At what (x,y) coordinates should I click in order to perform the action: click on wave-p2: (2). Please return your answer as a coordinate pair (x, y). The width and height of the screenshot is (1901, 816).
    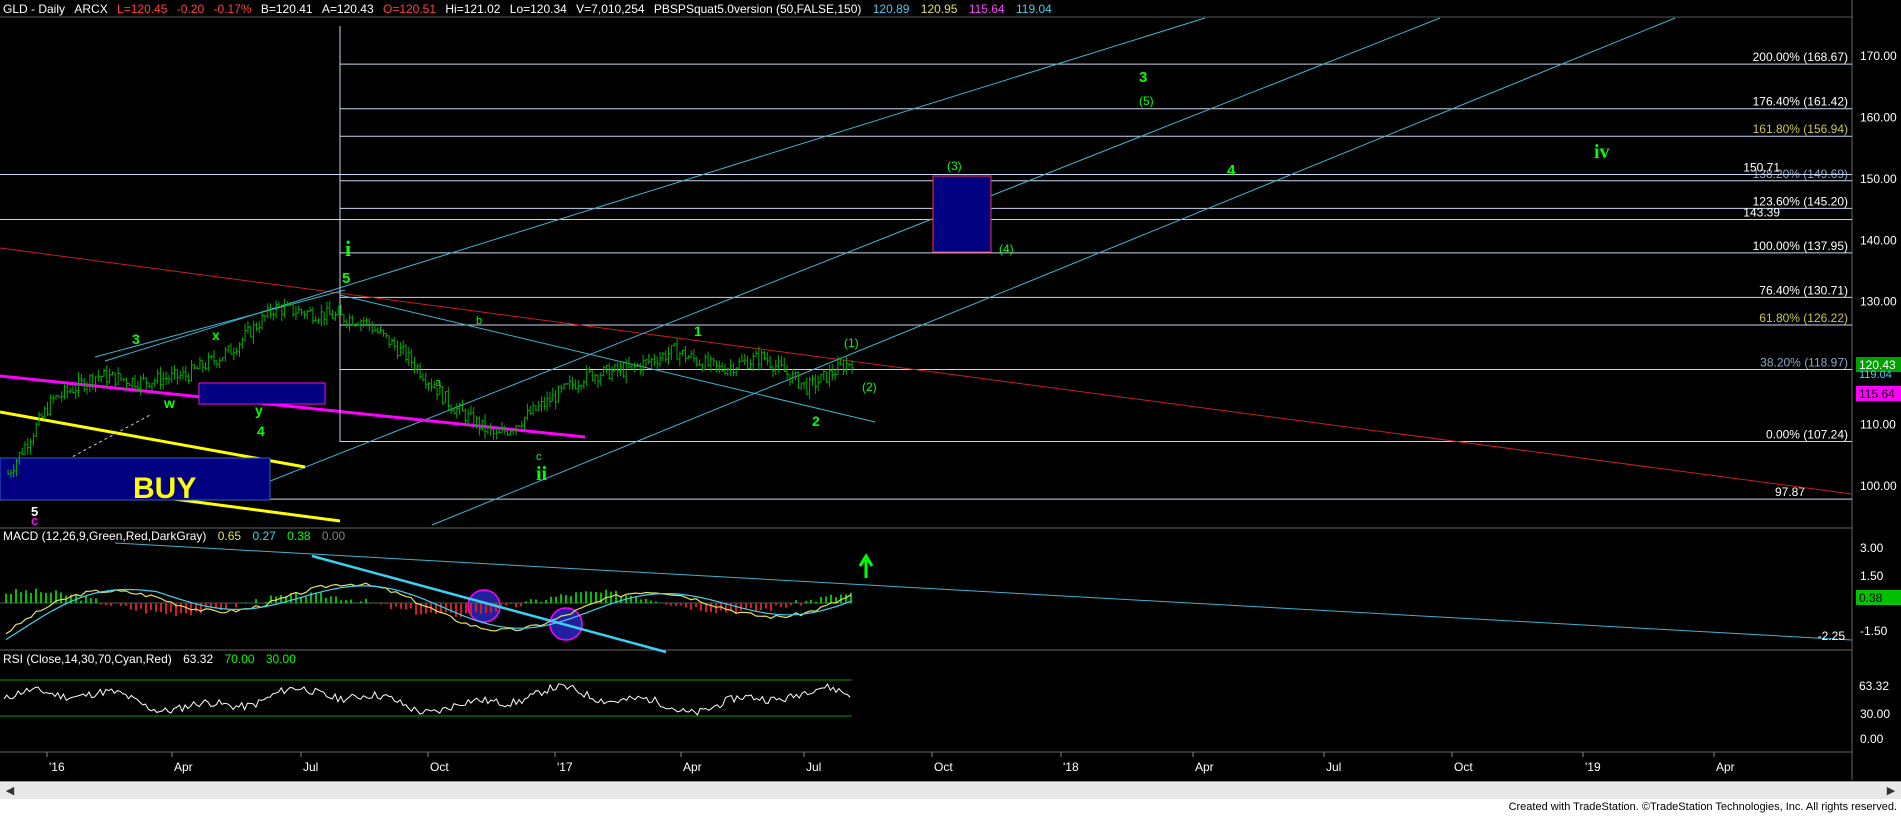
    Looking at the image, I should click on (869, 387).